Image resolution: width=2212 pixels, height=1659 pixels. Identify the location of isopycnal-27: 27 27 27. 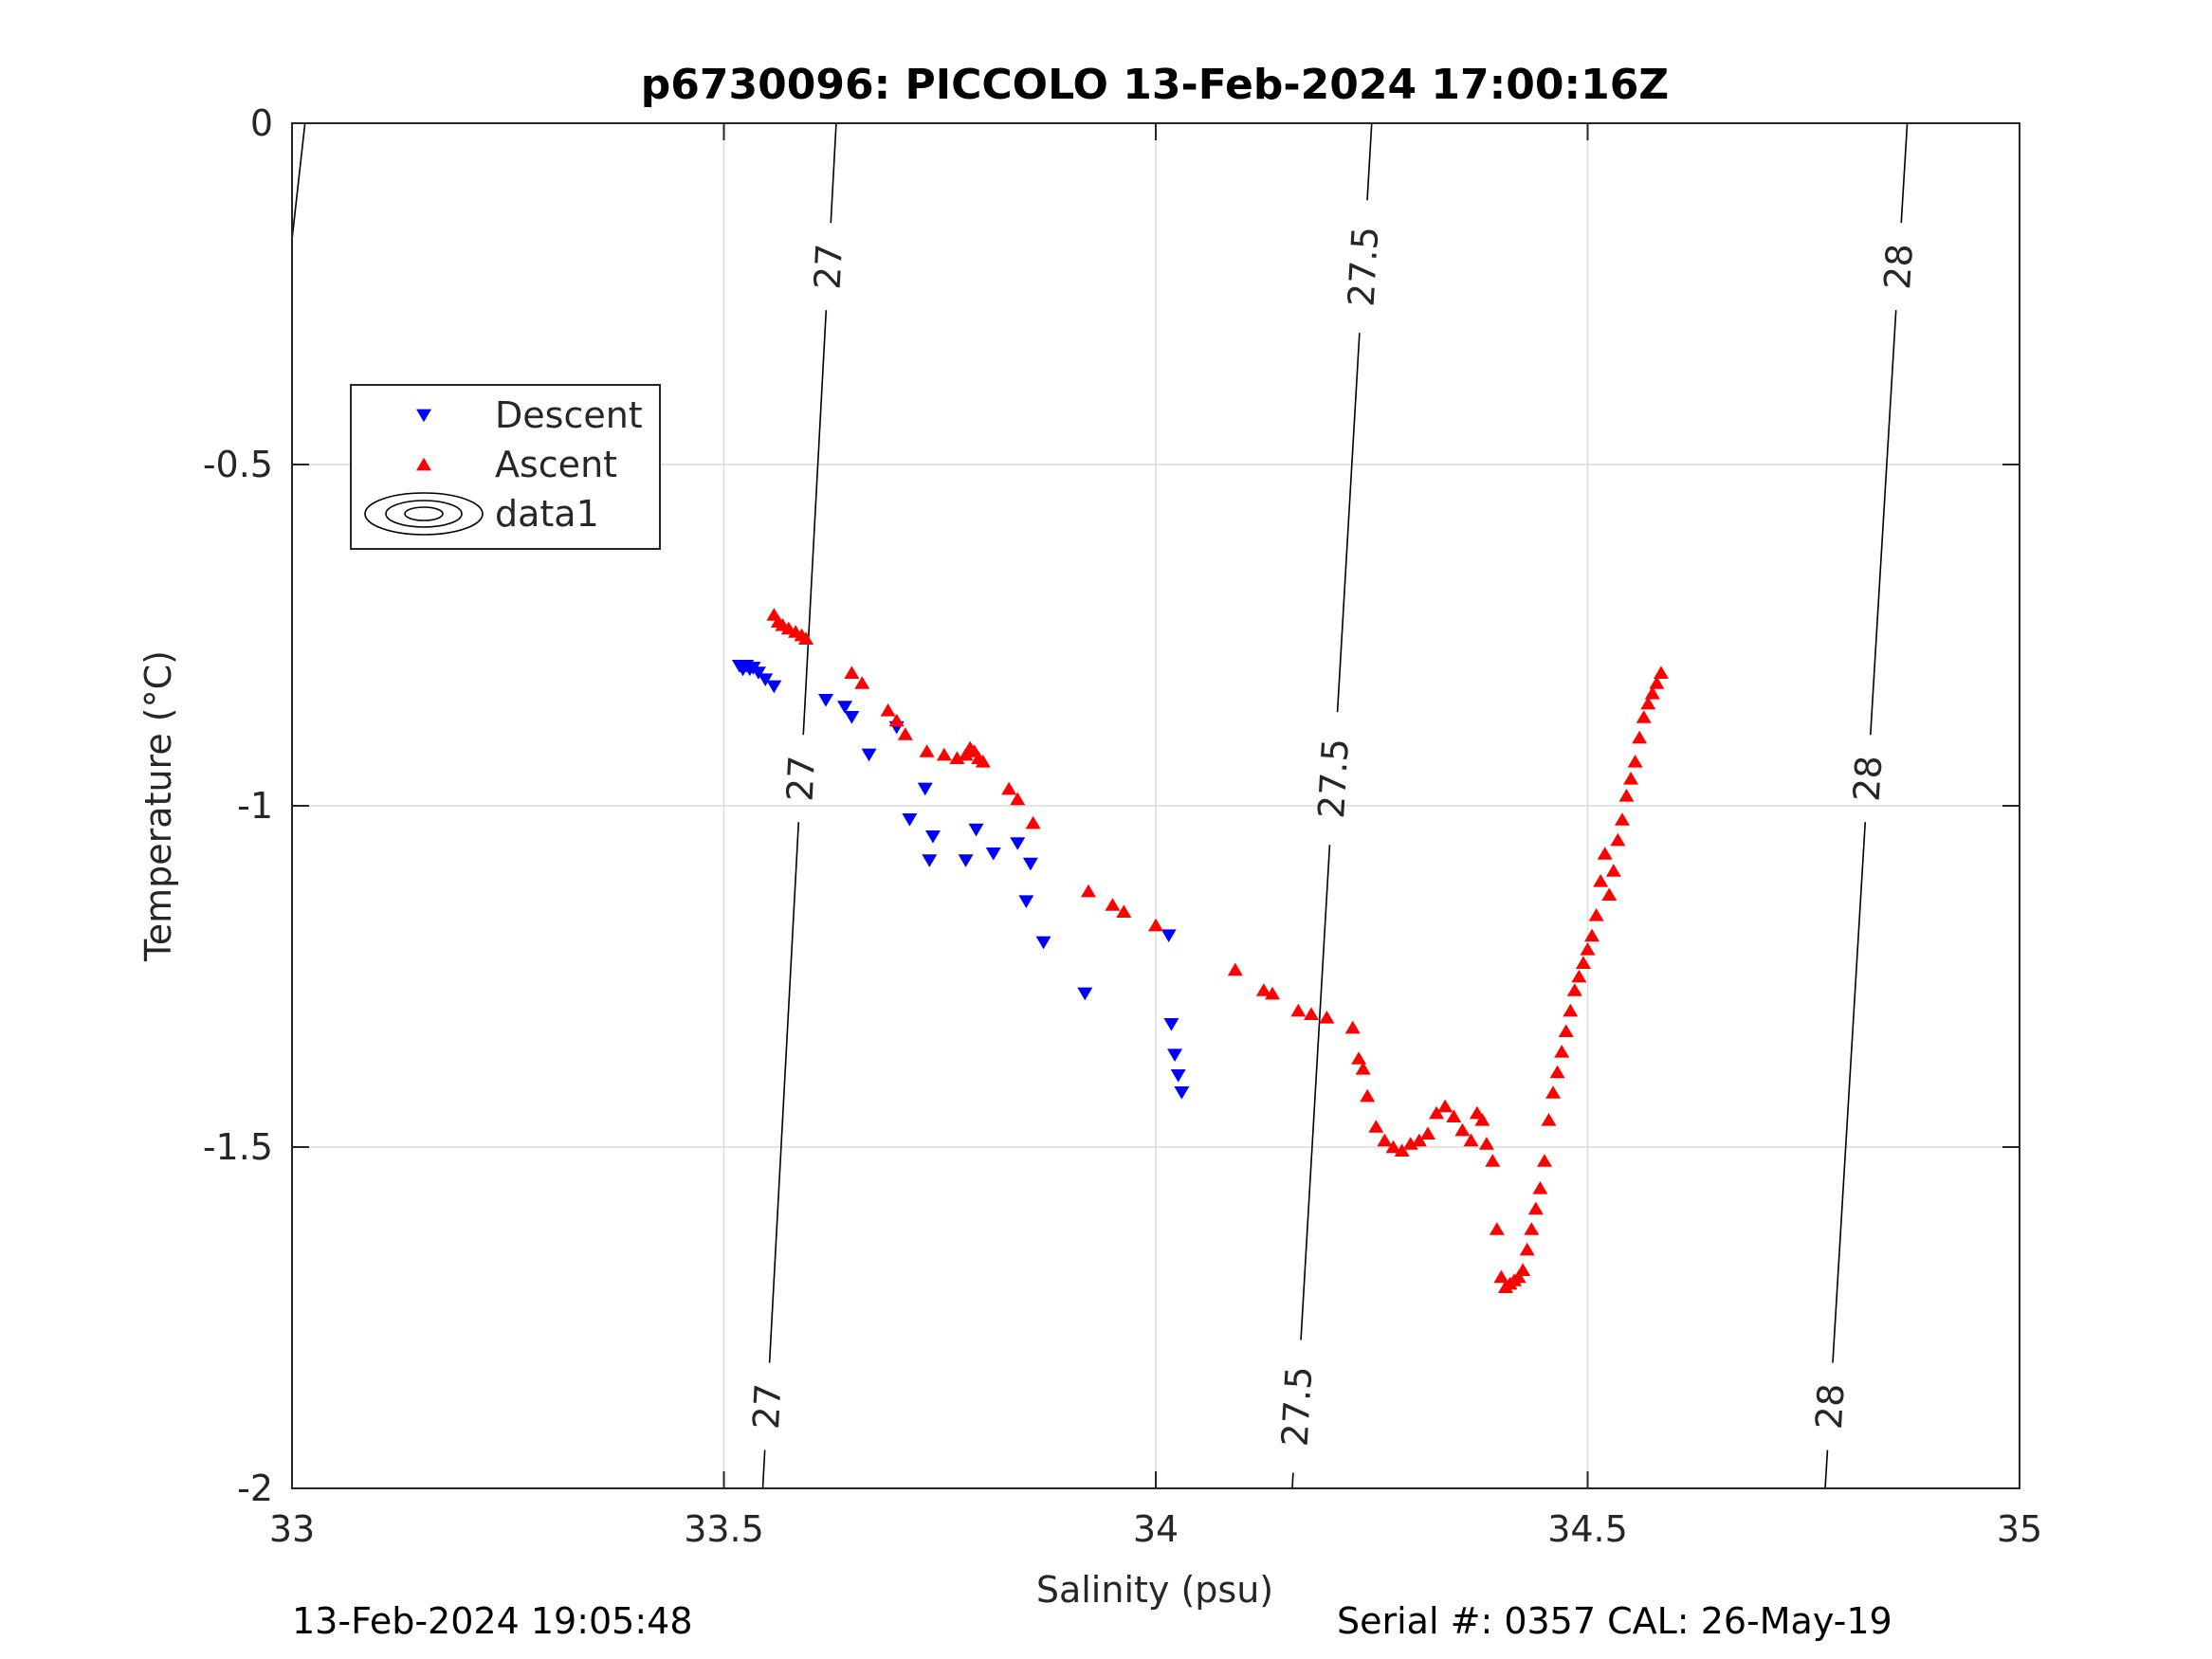
(798, 805).